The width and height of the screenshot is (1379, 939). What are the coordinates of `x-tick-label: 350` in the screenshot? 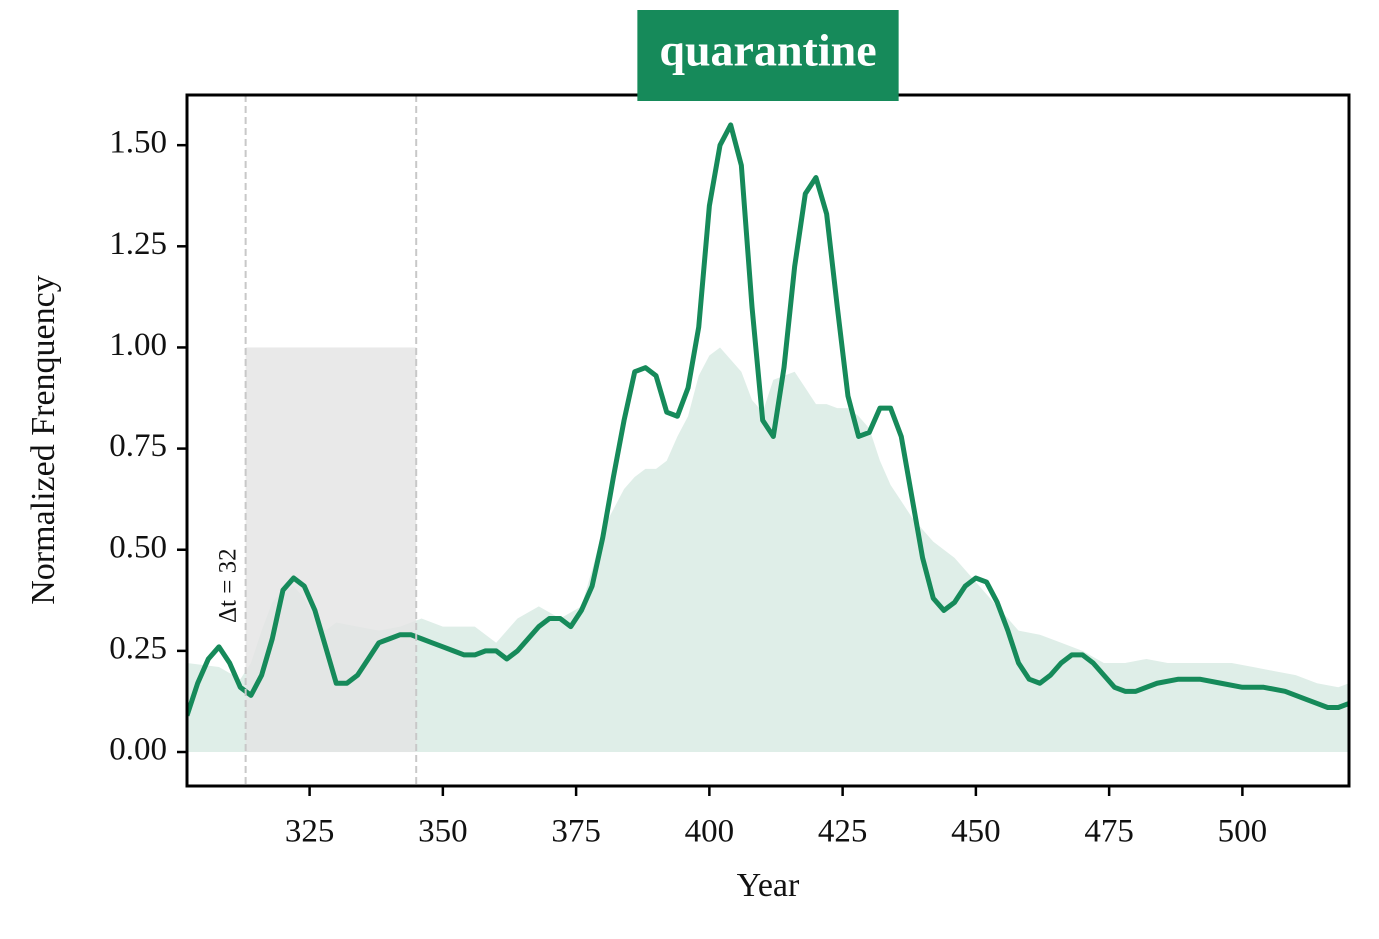 It's located at (443, 832).